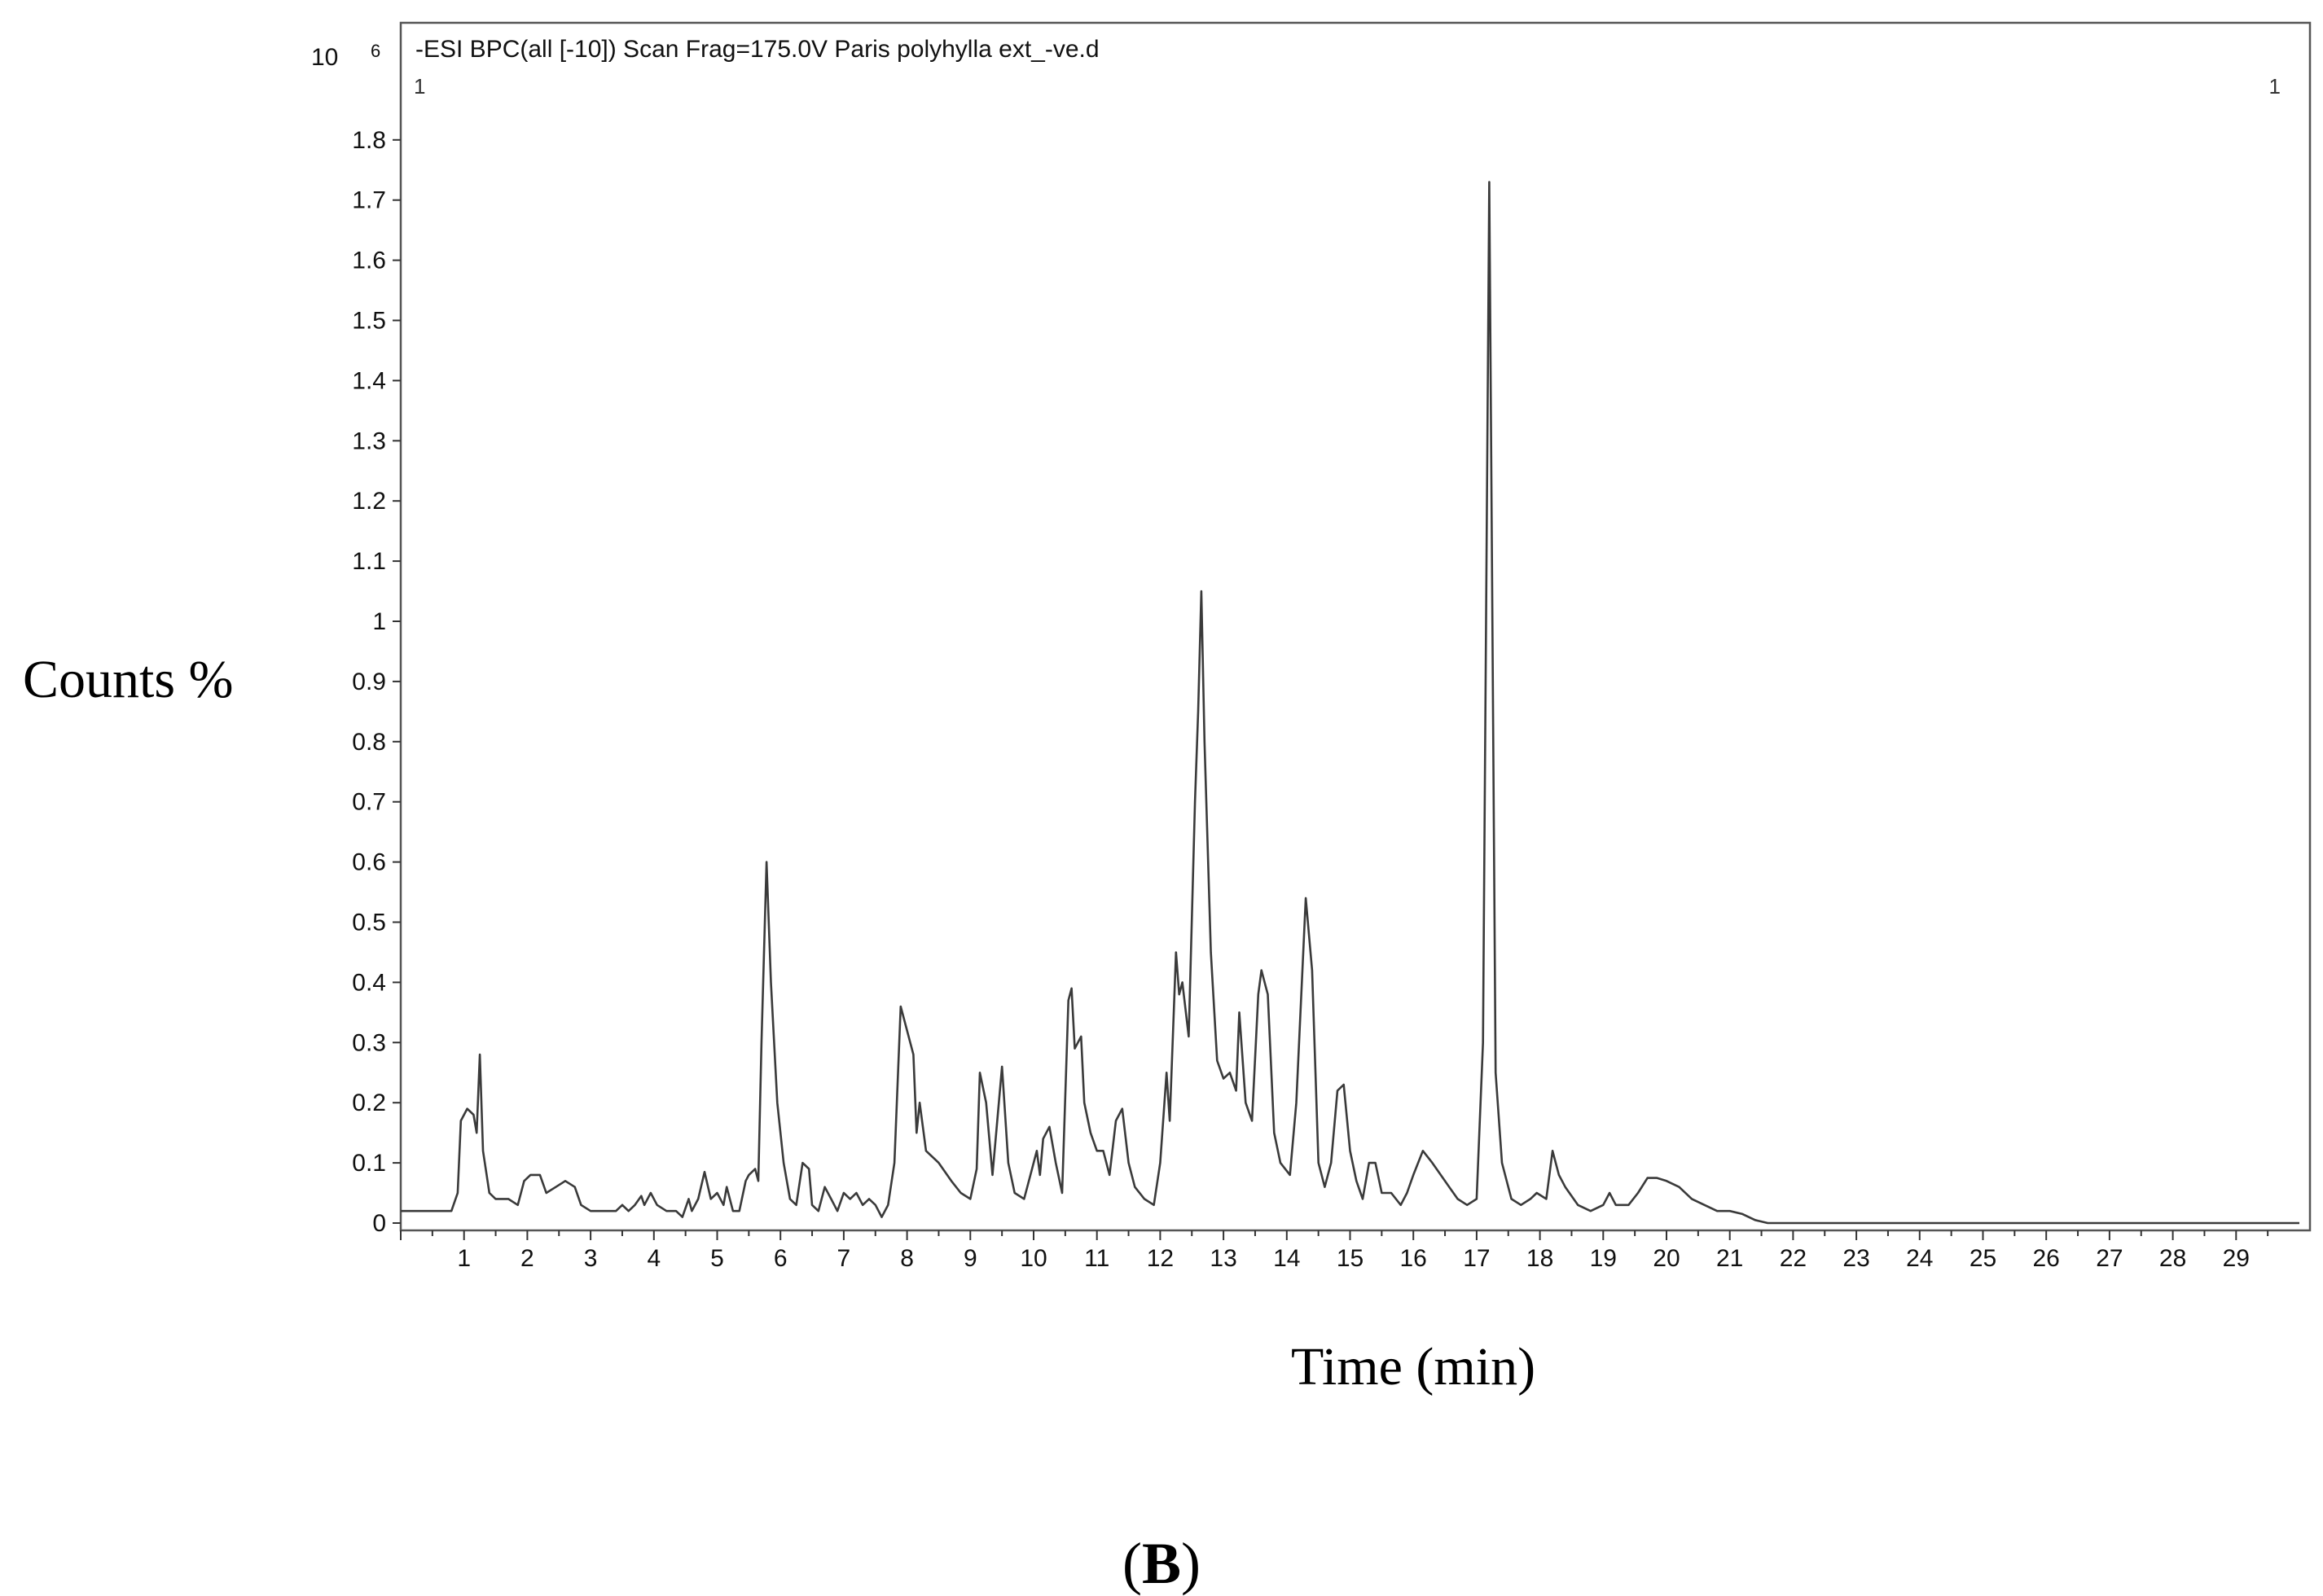 This screenshot has height=1596, width=2323. I want to click on y-tick-label: 1, so click(379, 621).